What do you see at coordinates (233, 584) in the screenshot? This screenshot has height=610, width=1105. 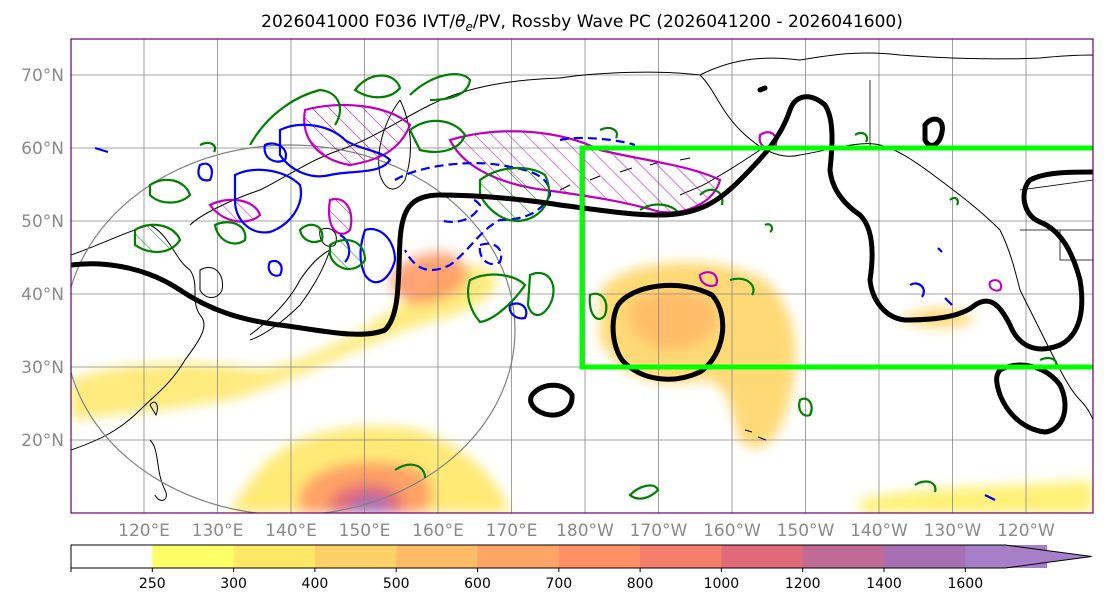 I see `colorbar-tick-label: 300` at bounding box center [233, 584].